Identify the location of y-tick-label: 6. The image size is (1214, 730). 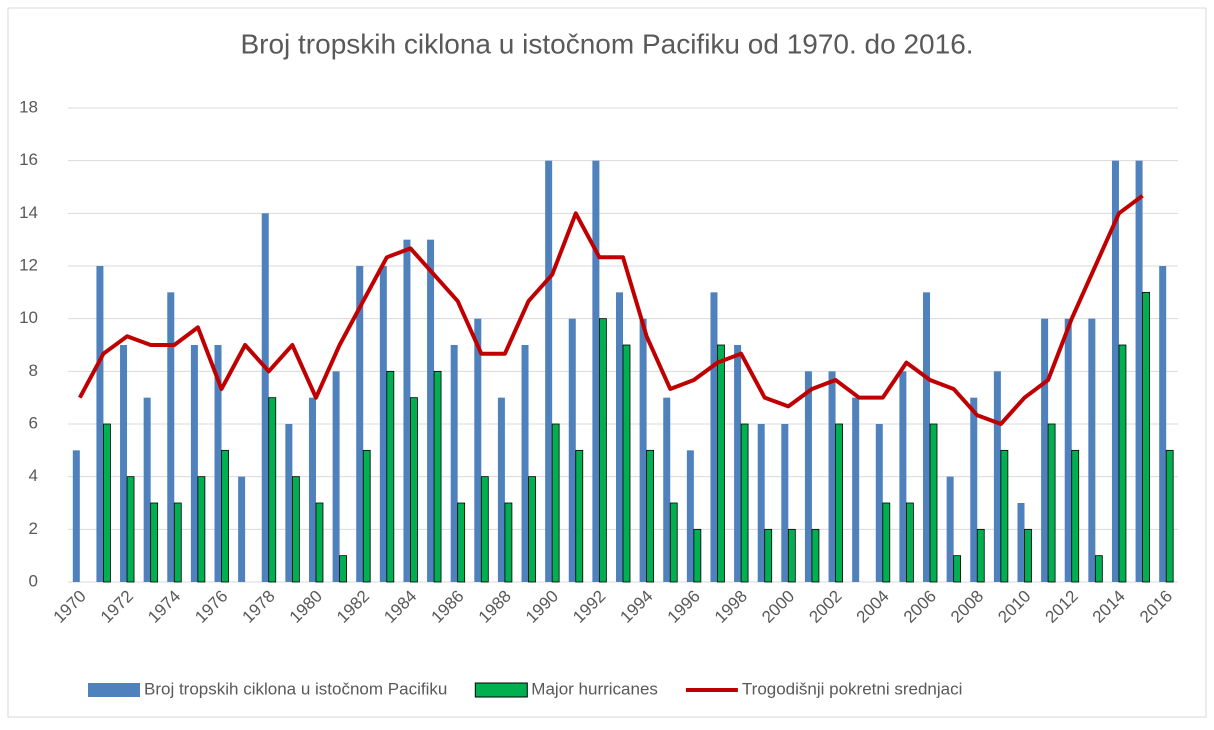
(33, 422).